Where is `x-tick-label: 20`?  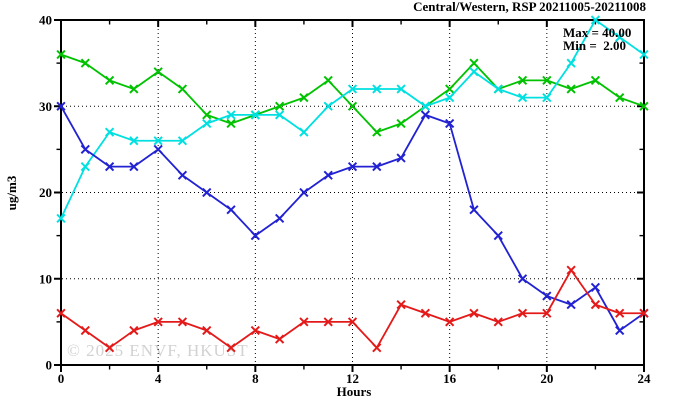
x-tick-label: 20 is located at coordinates (546, 378).